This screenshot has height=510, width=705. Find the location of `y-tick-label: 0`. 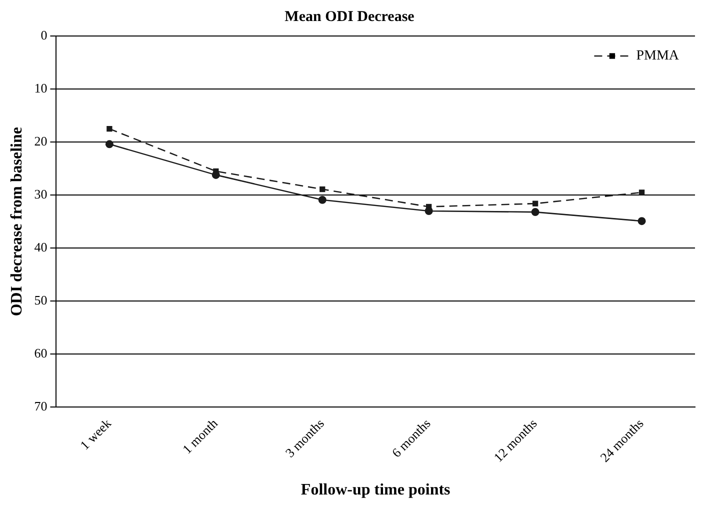

y-tick-label: 0 is located at coordinates (44, 34).